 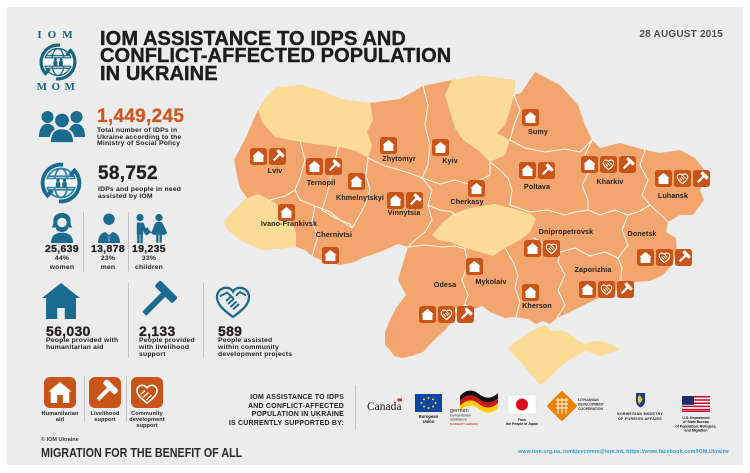 I want to click on svg-text: Kherson, so click(x=537, y=305).